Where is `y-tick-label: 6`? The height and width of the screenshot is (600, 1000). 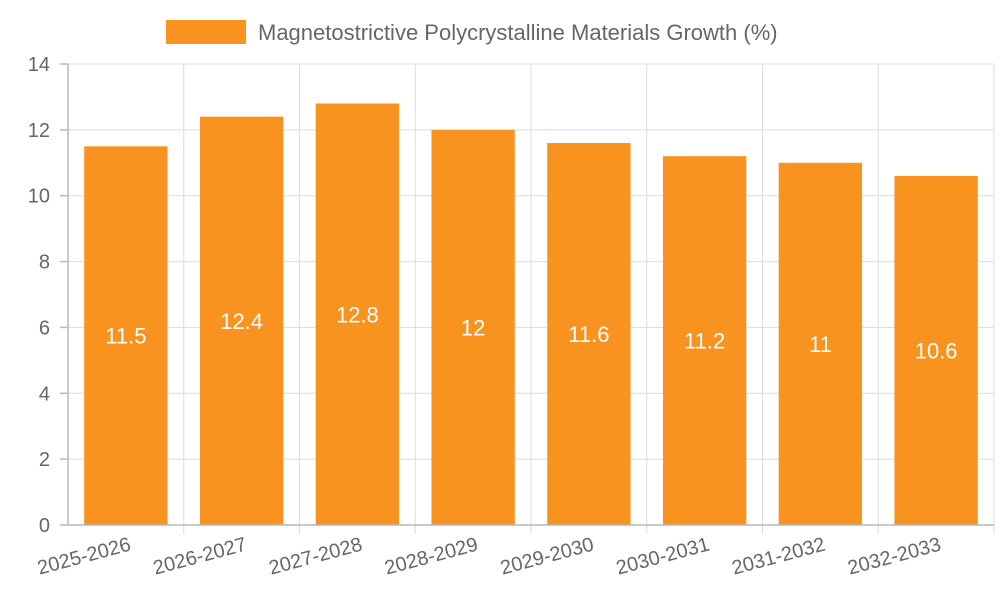 y-tick-label: 6 is located at coordinates (44, 328).